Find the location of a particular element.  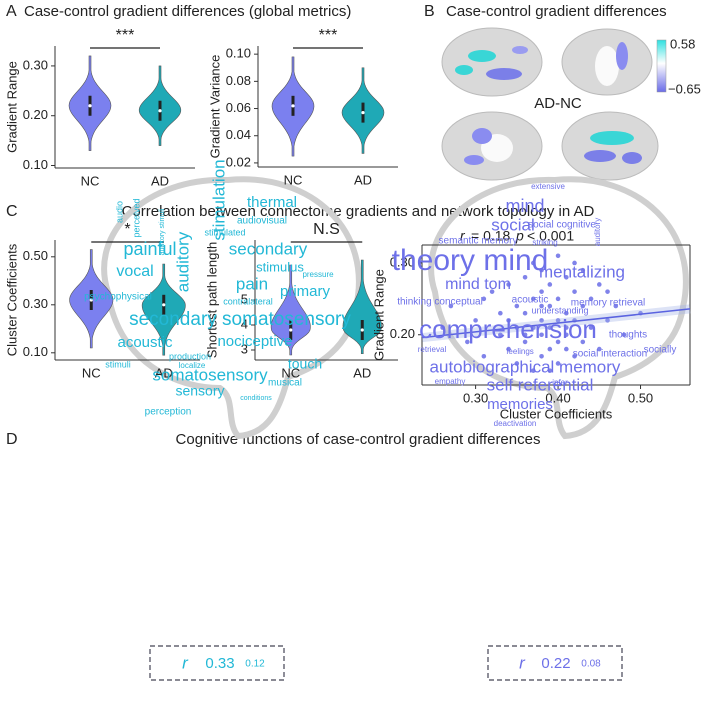

y-axis-label: Gradient Variance is located at coordinates (214, 107).